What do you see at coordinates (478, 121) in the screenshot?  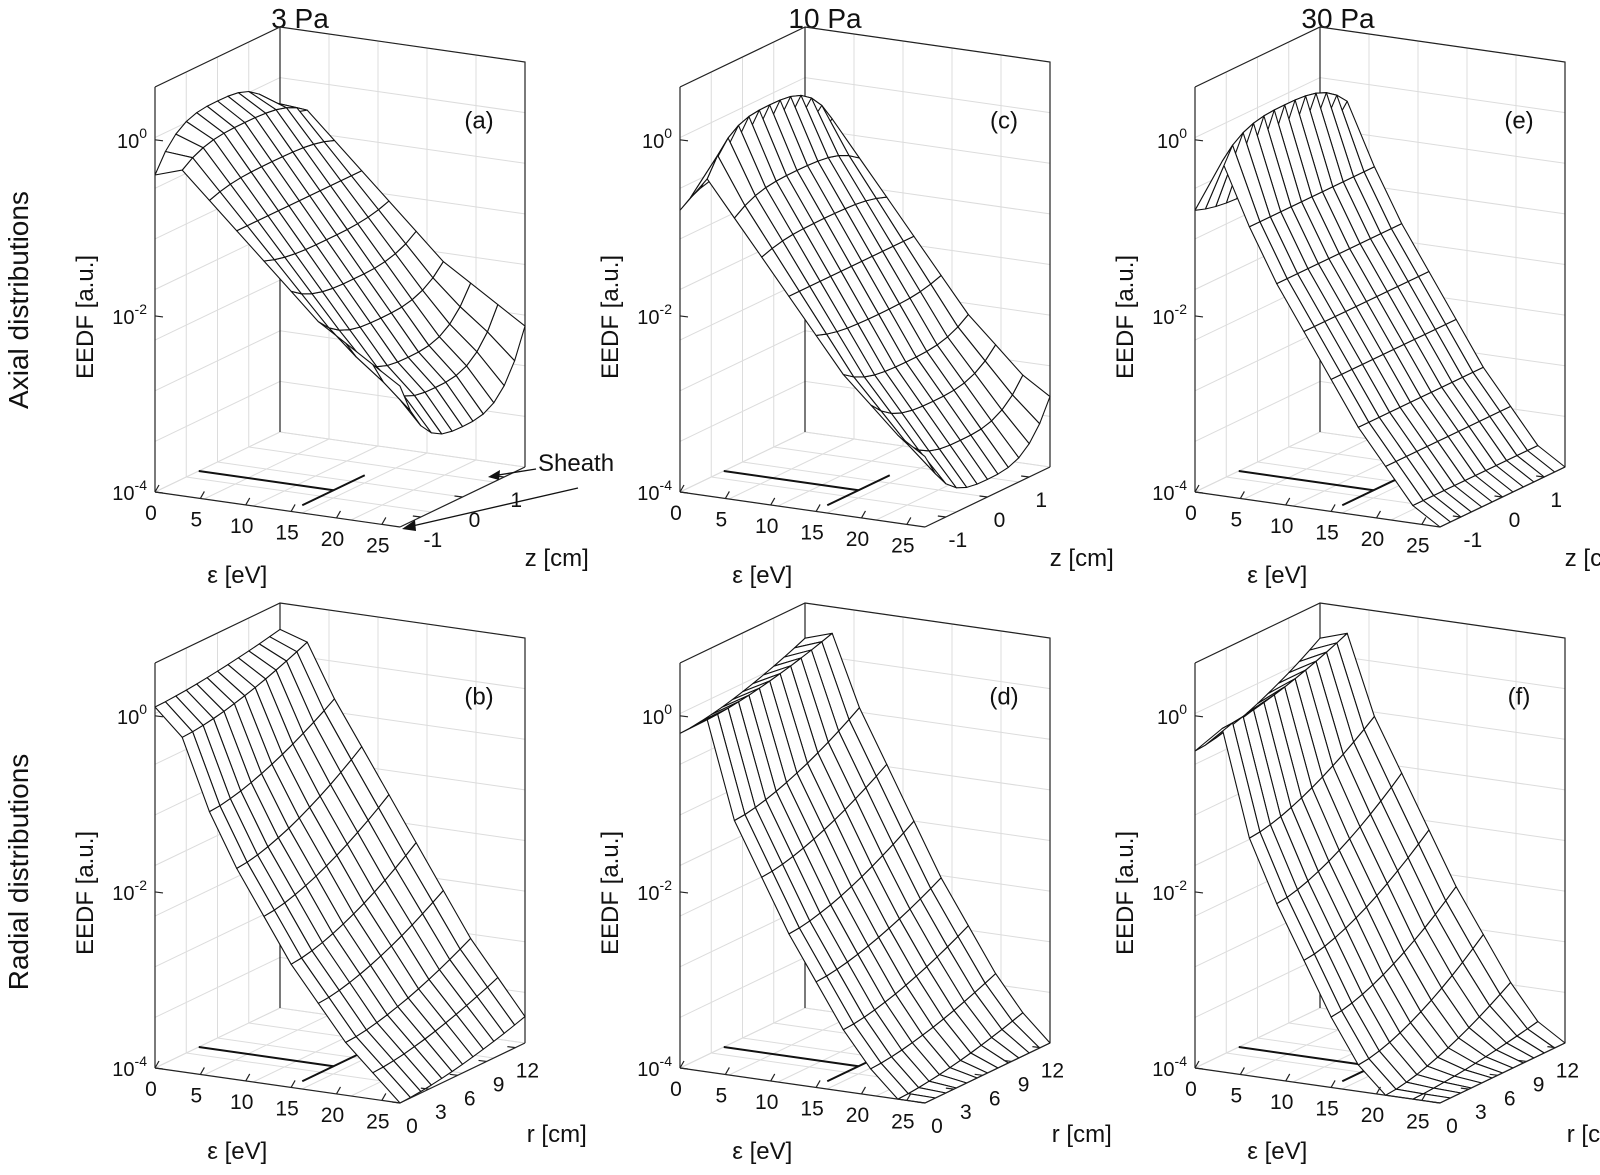 I see `panel-letter: (a)` at bounding box center [478, 121].